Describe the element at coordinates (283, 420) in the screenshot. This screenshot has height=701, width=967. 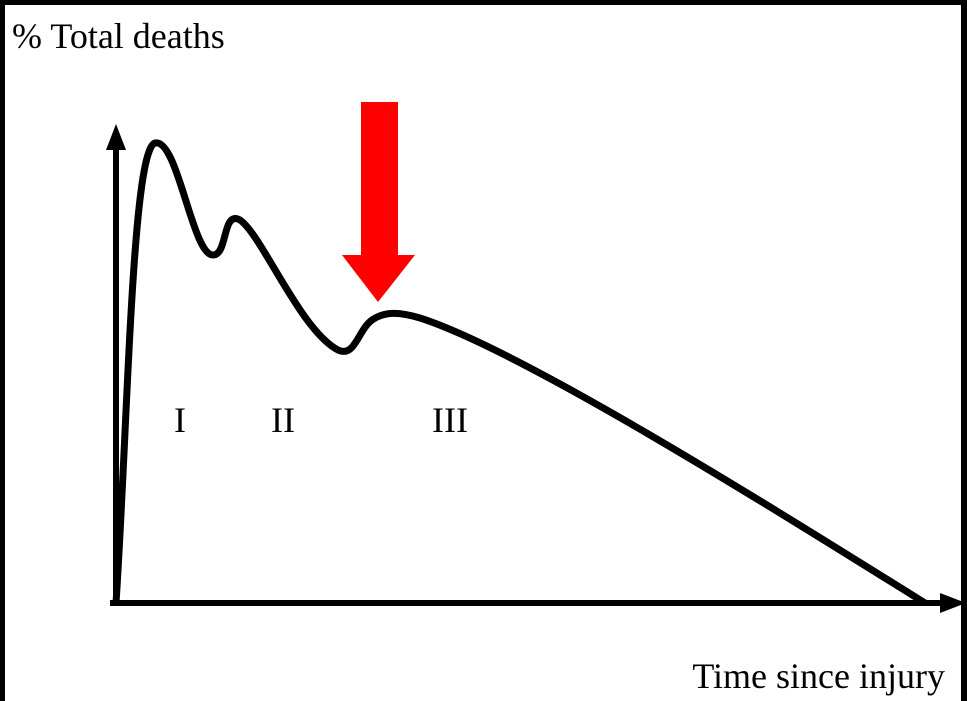
I see `phase-label: II` at that location.